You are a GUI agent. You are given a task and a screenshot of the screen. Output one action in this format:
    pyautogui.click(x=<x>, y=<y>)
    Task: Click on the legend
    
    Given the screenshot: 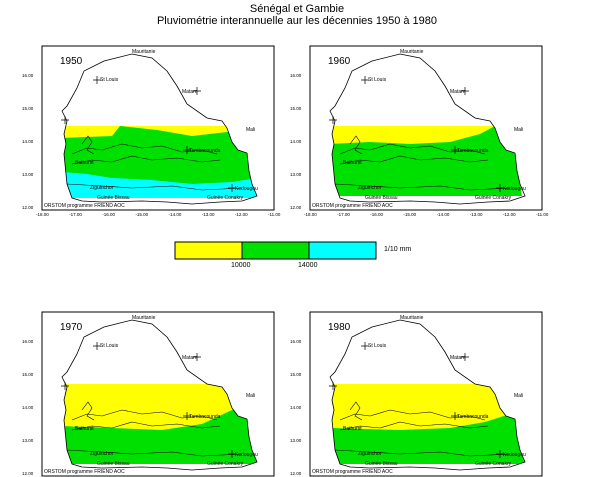 What is the action you would take?
    pyautogui.click(x=275, y=250)
    